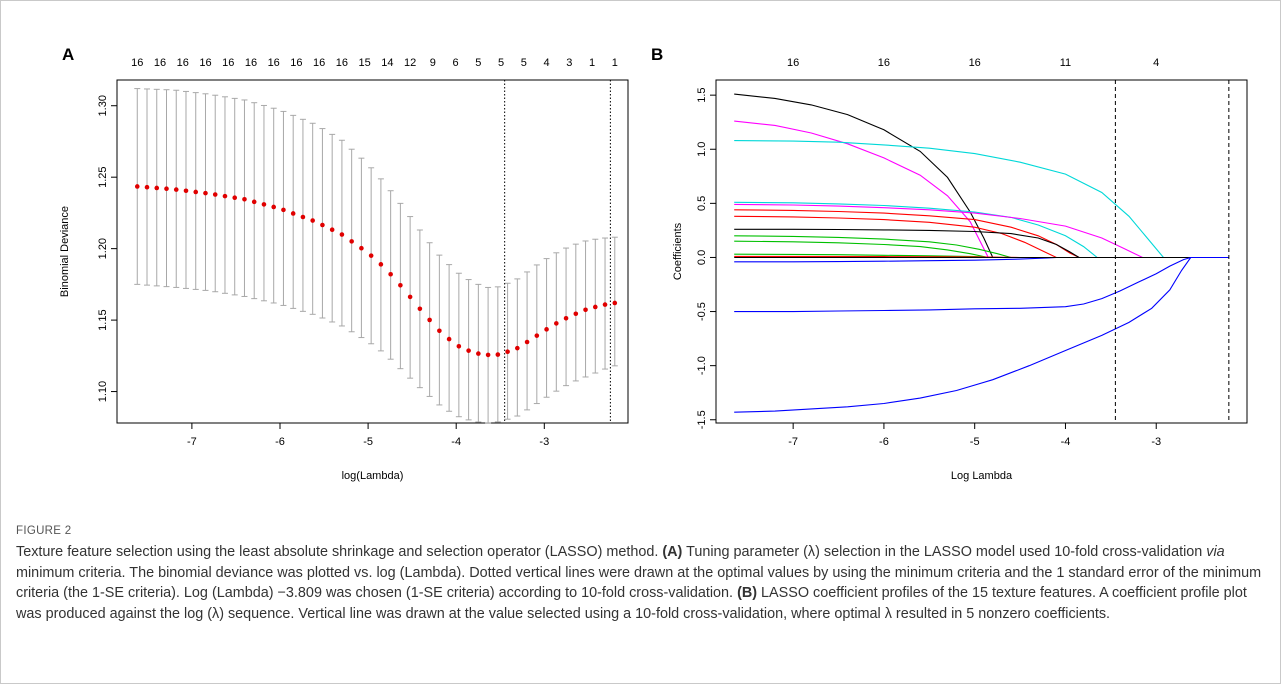 The height and width of the screenshot is (684, 1281). What do you see at coordinates (982, 476) in the screenshot?
I see `x-axis-title: Log Lambda` at bounding box center [982, 476].